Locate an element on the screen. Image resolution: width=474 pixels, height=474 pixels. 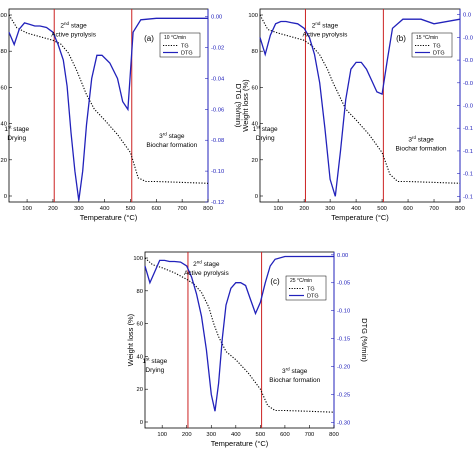
x-tick-label: 600 is located at coordinates (408, 209).